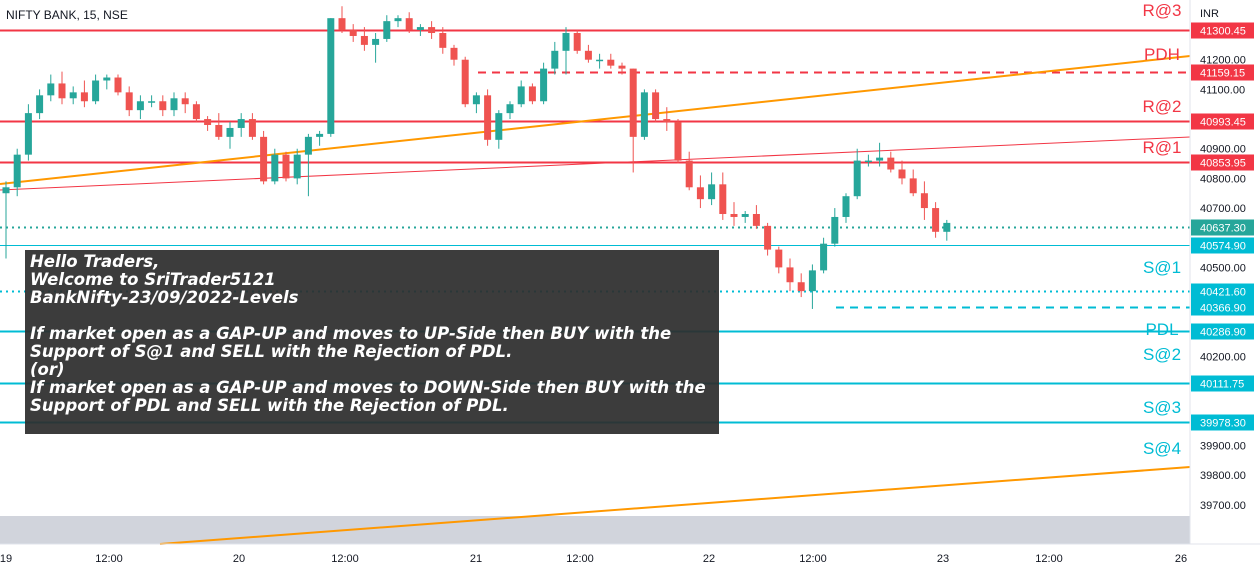 This screenshot has width=1260, height=571. What do you see at coordinates (1162, 448) in the screenshot?
I see `level-name-label: S@4` at bounding box center [1162, 448].